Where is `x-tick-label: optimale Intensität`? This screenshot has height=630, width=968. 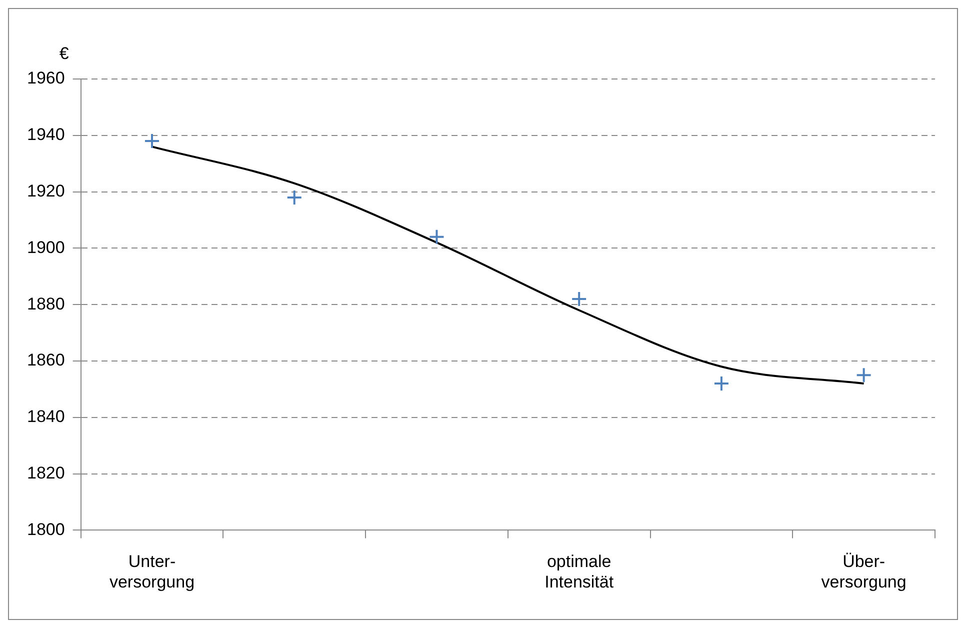
x-tick-label: optimale Intensität is located at coordinates (579, 572).